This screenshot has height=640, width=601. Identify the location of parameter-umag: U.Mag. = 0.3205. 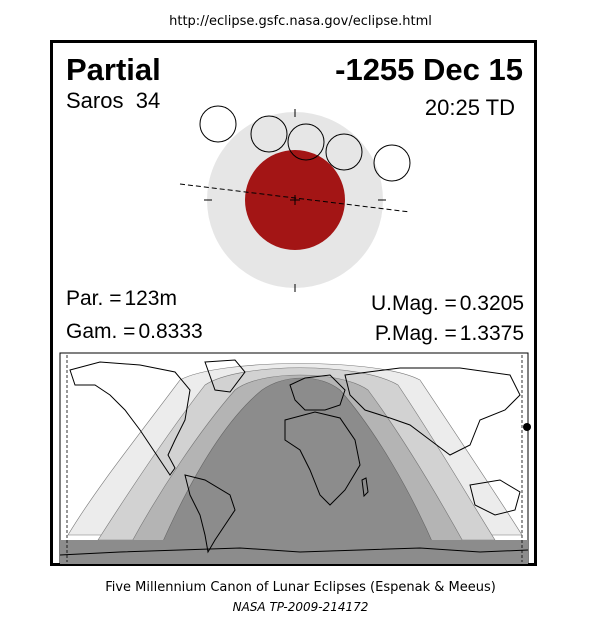
(447, 304).